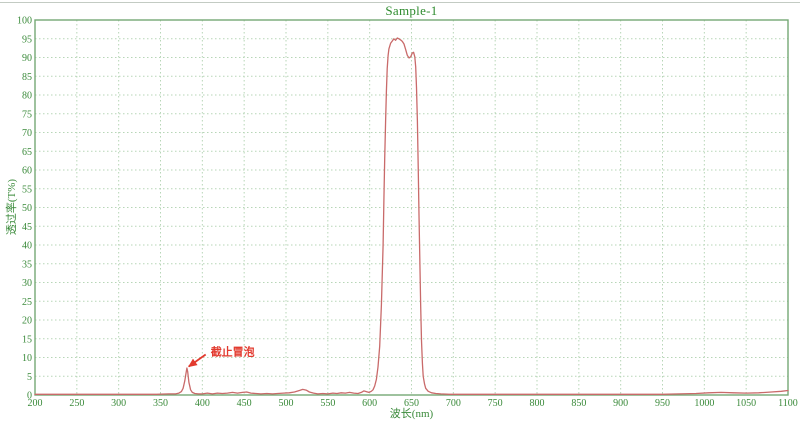 Image resolution: width=800 pixels, height=421 pixels. What do you see at coordinates (27, 227) in the screenshot?
I see `y-tick-label: 45` at bounding box center [27, 227].